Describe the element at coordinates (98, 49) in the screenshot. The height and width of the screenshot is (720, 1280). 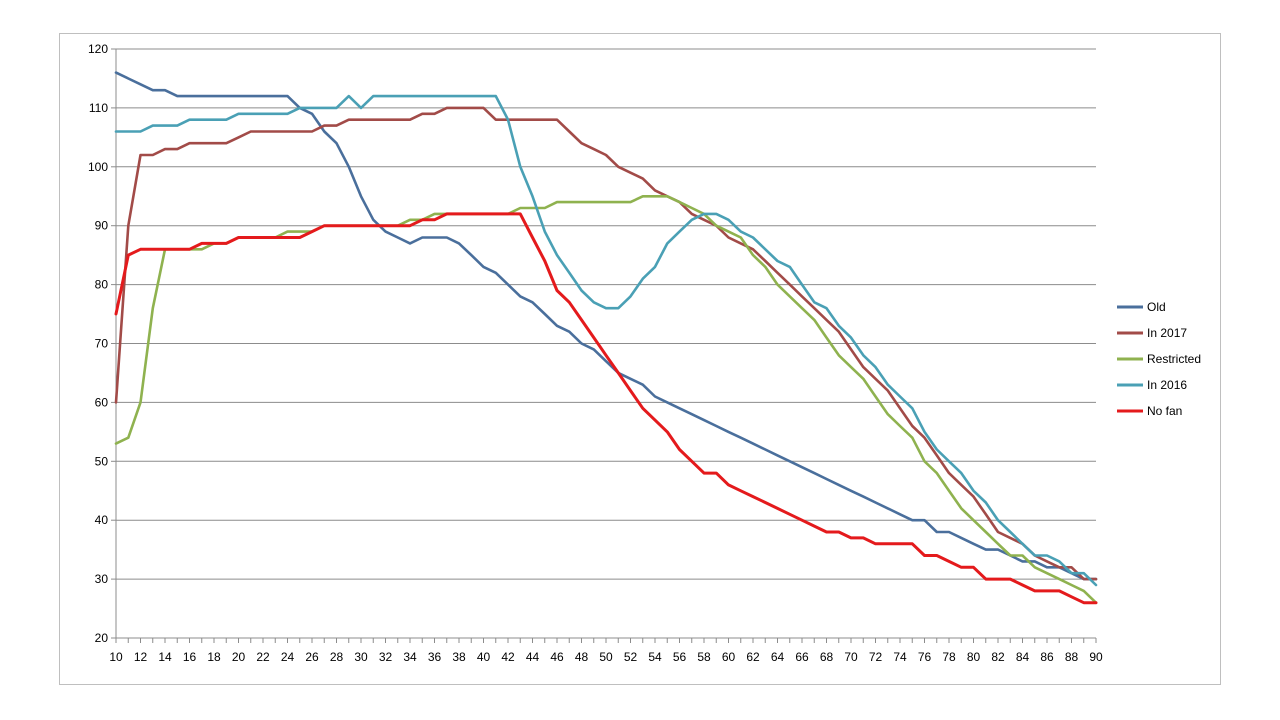
I see `y-tick-label: 120` at that location.